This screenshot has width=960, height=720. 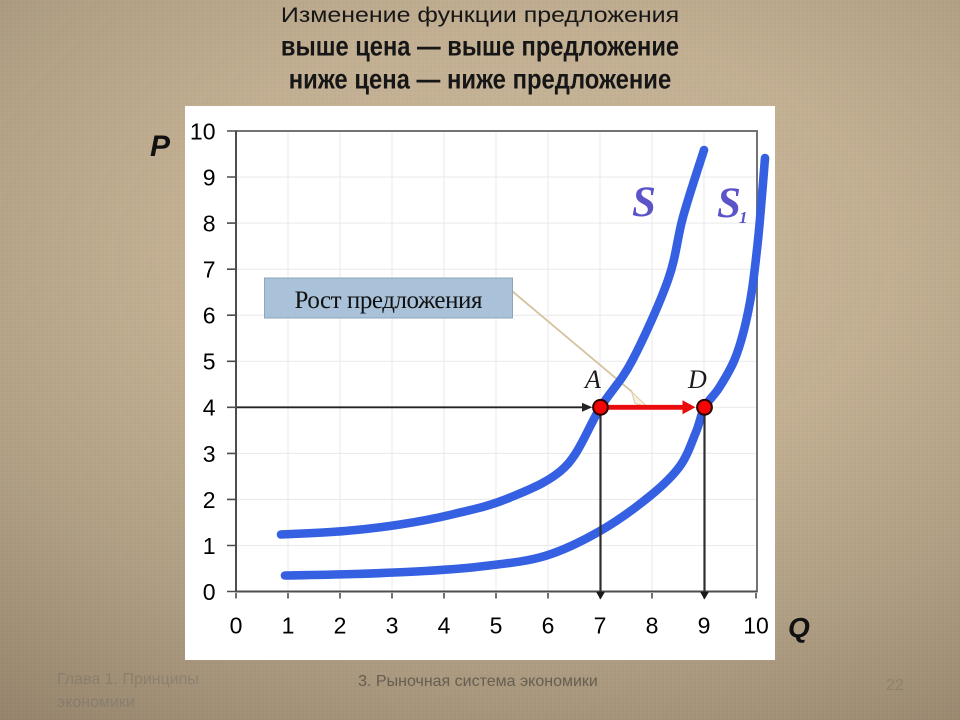 I want to click on svg-text: Изменение функции предложения, so click(x=480, y=14).